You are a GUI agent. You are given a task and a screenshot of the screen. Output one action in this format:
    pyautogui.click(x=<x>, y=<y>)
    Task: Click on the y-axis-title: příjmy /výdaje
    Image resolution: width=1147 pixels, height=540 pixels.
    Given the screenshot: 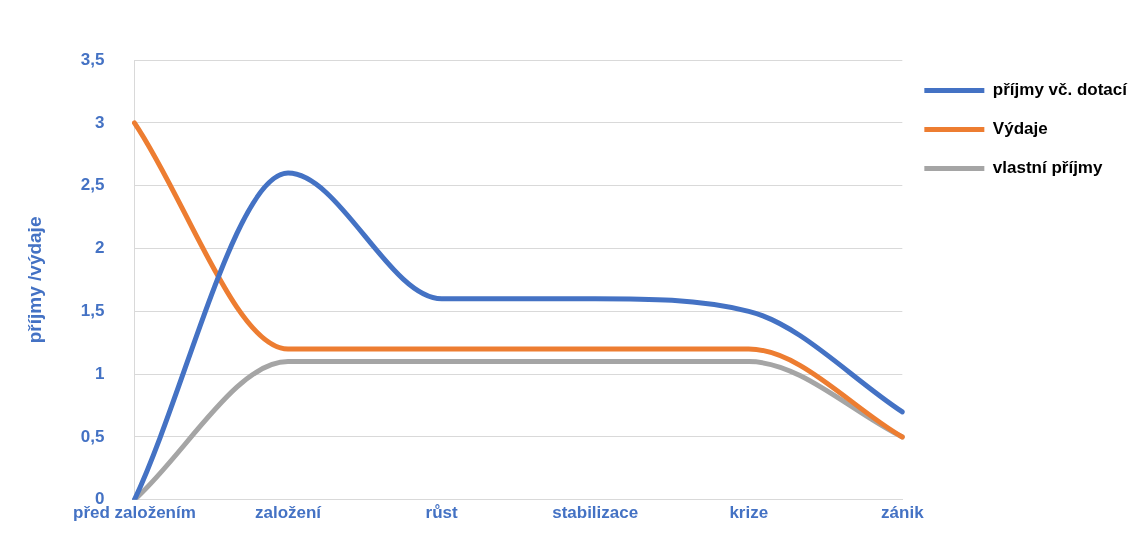 What is the action you would take?
    pyautogui.click(x=34, y=280)
    